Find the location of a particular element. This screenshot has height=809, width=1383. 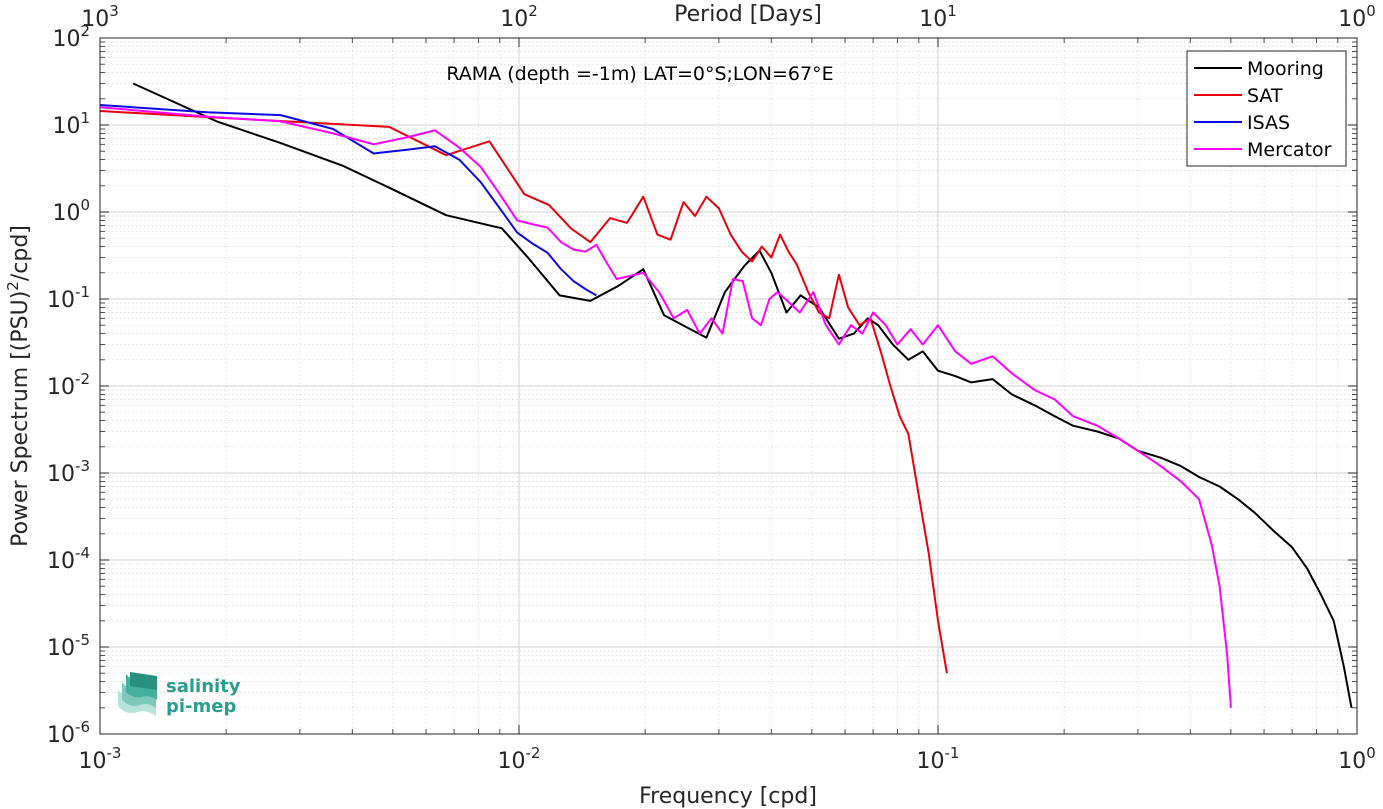

series-line-isas is located at coordinates (348, 200).